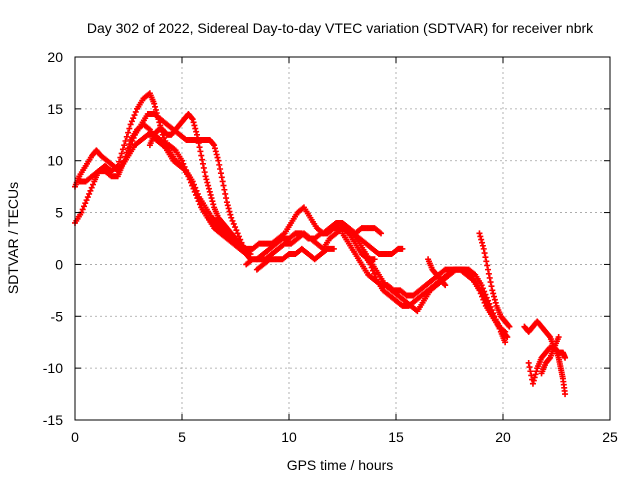 This screenshot has width=640, height=480. What do you see at coordinates (53, 368) in the screenshot?
I see `y-tick-label: -10` at bounding box center [53, 368].